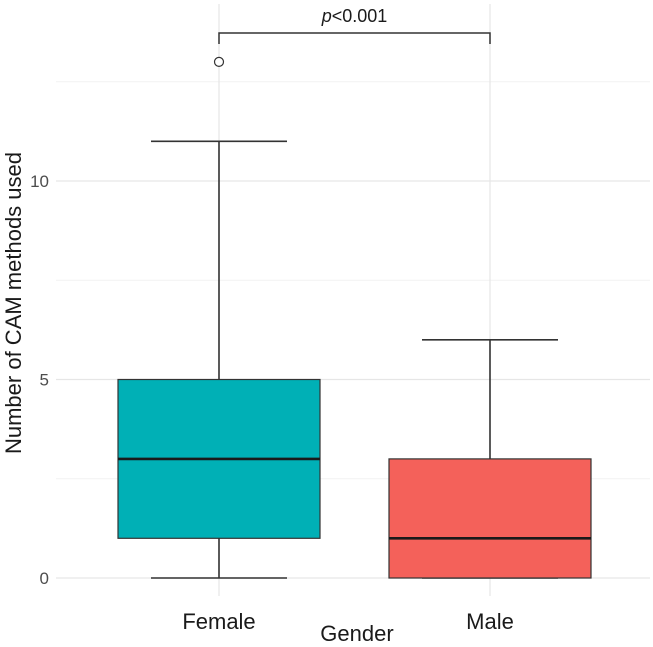  Describe the element at coordinates (44, 380) in the screenshot. I see `y-tick-label: 5` at that location.